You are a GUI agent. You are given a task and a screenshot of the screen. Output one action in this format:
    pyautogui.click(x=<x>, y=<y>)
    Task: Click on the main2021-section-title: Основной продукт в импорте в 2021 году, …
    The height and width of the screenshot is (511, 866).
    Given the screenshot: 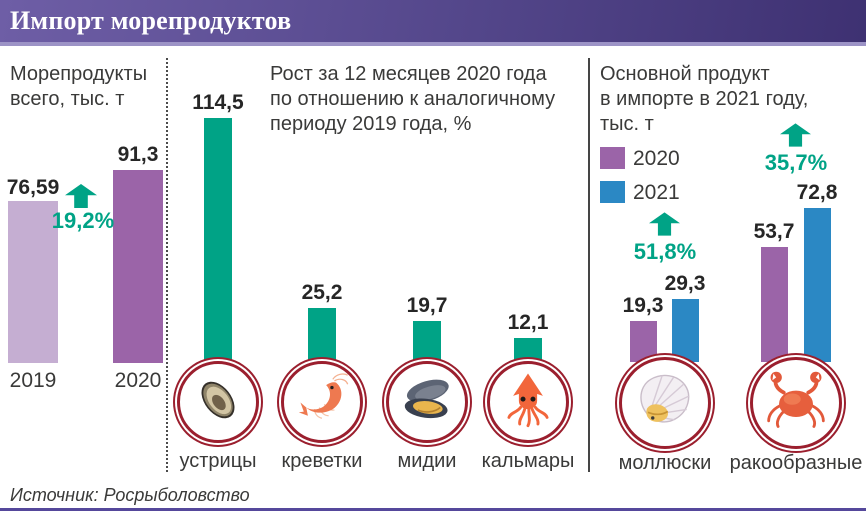 What is the action you would take?
    pyautogui.click(x=730, y=99)
    